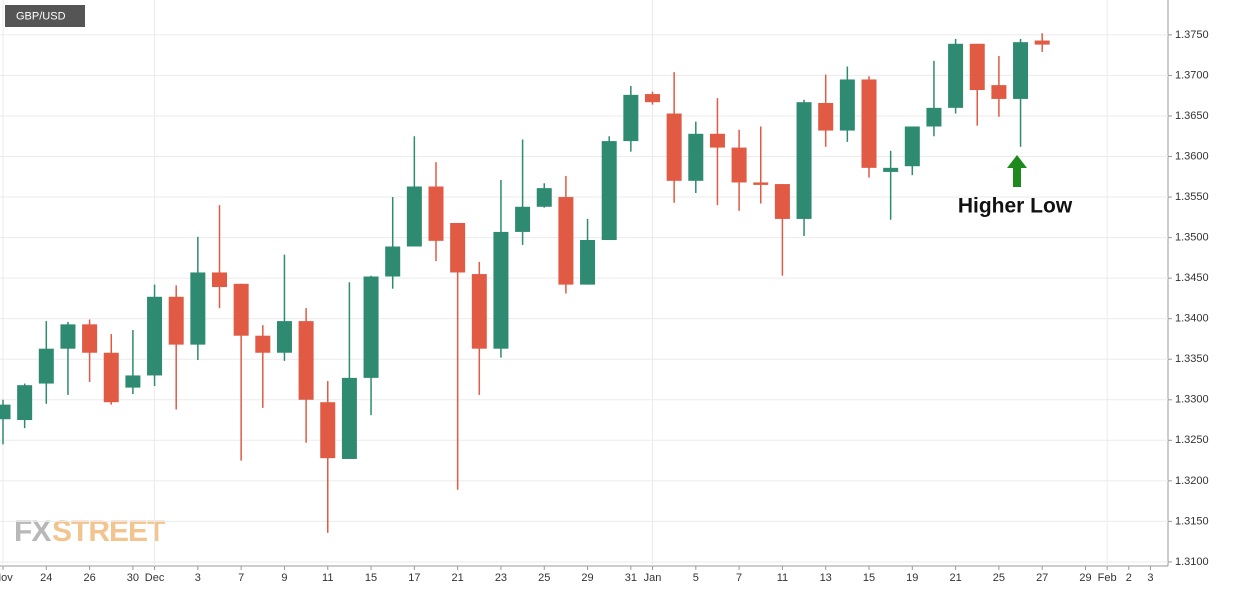 This screenshot has height=591, width=1245. I want to click on x-tick-label: 23, so click(501, 578).